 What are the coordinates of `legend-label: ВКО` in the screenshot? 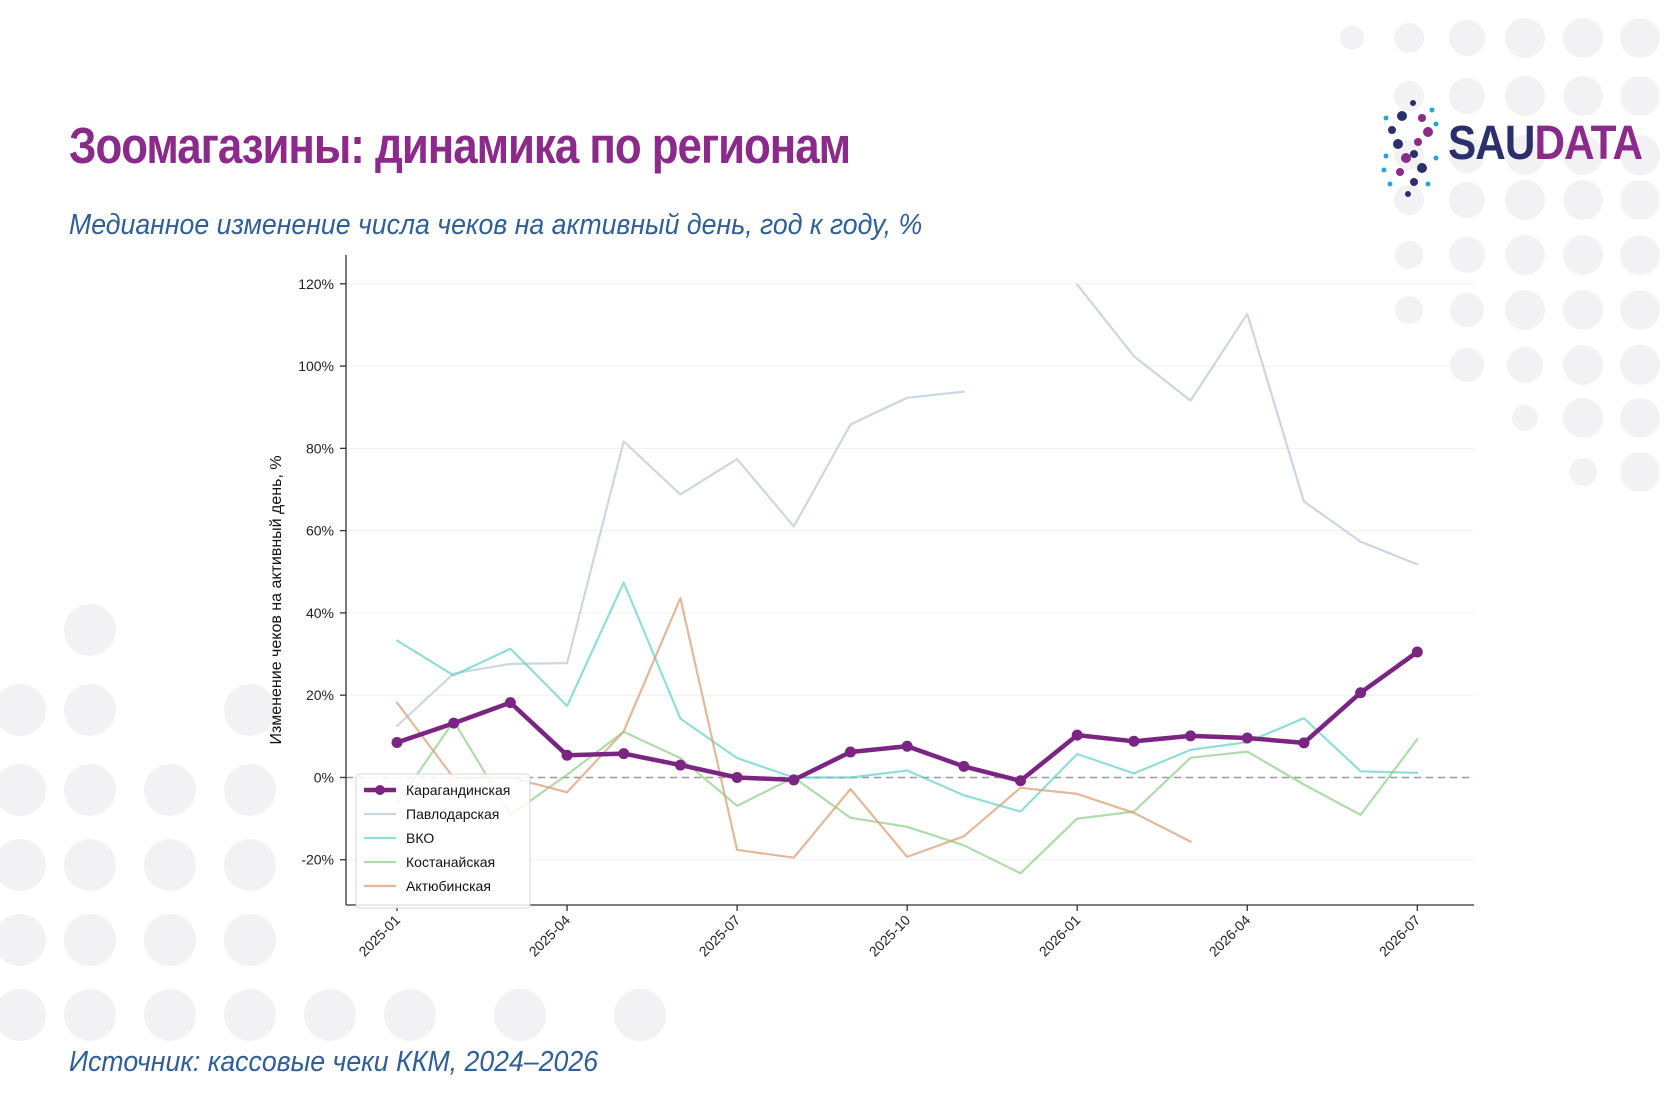 It's located at (420, 838).